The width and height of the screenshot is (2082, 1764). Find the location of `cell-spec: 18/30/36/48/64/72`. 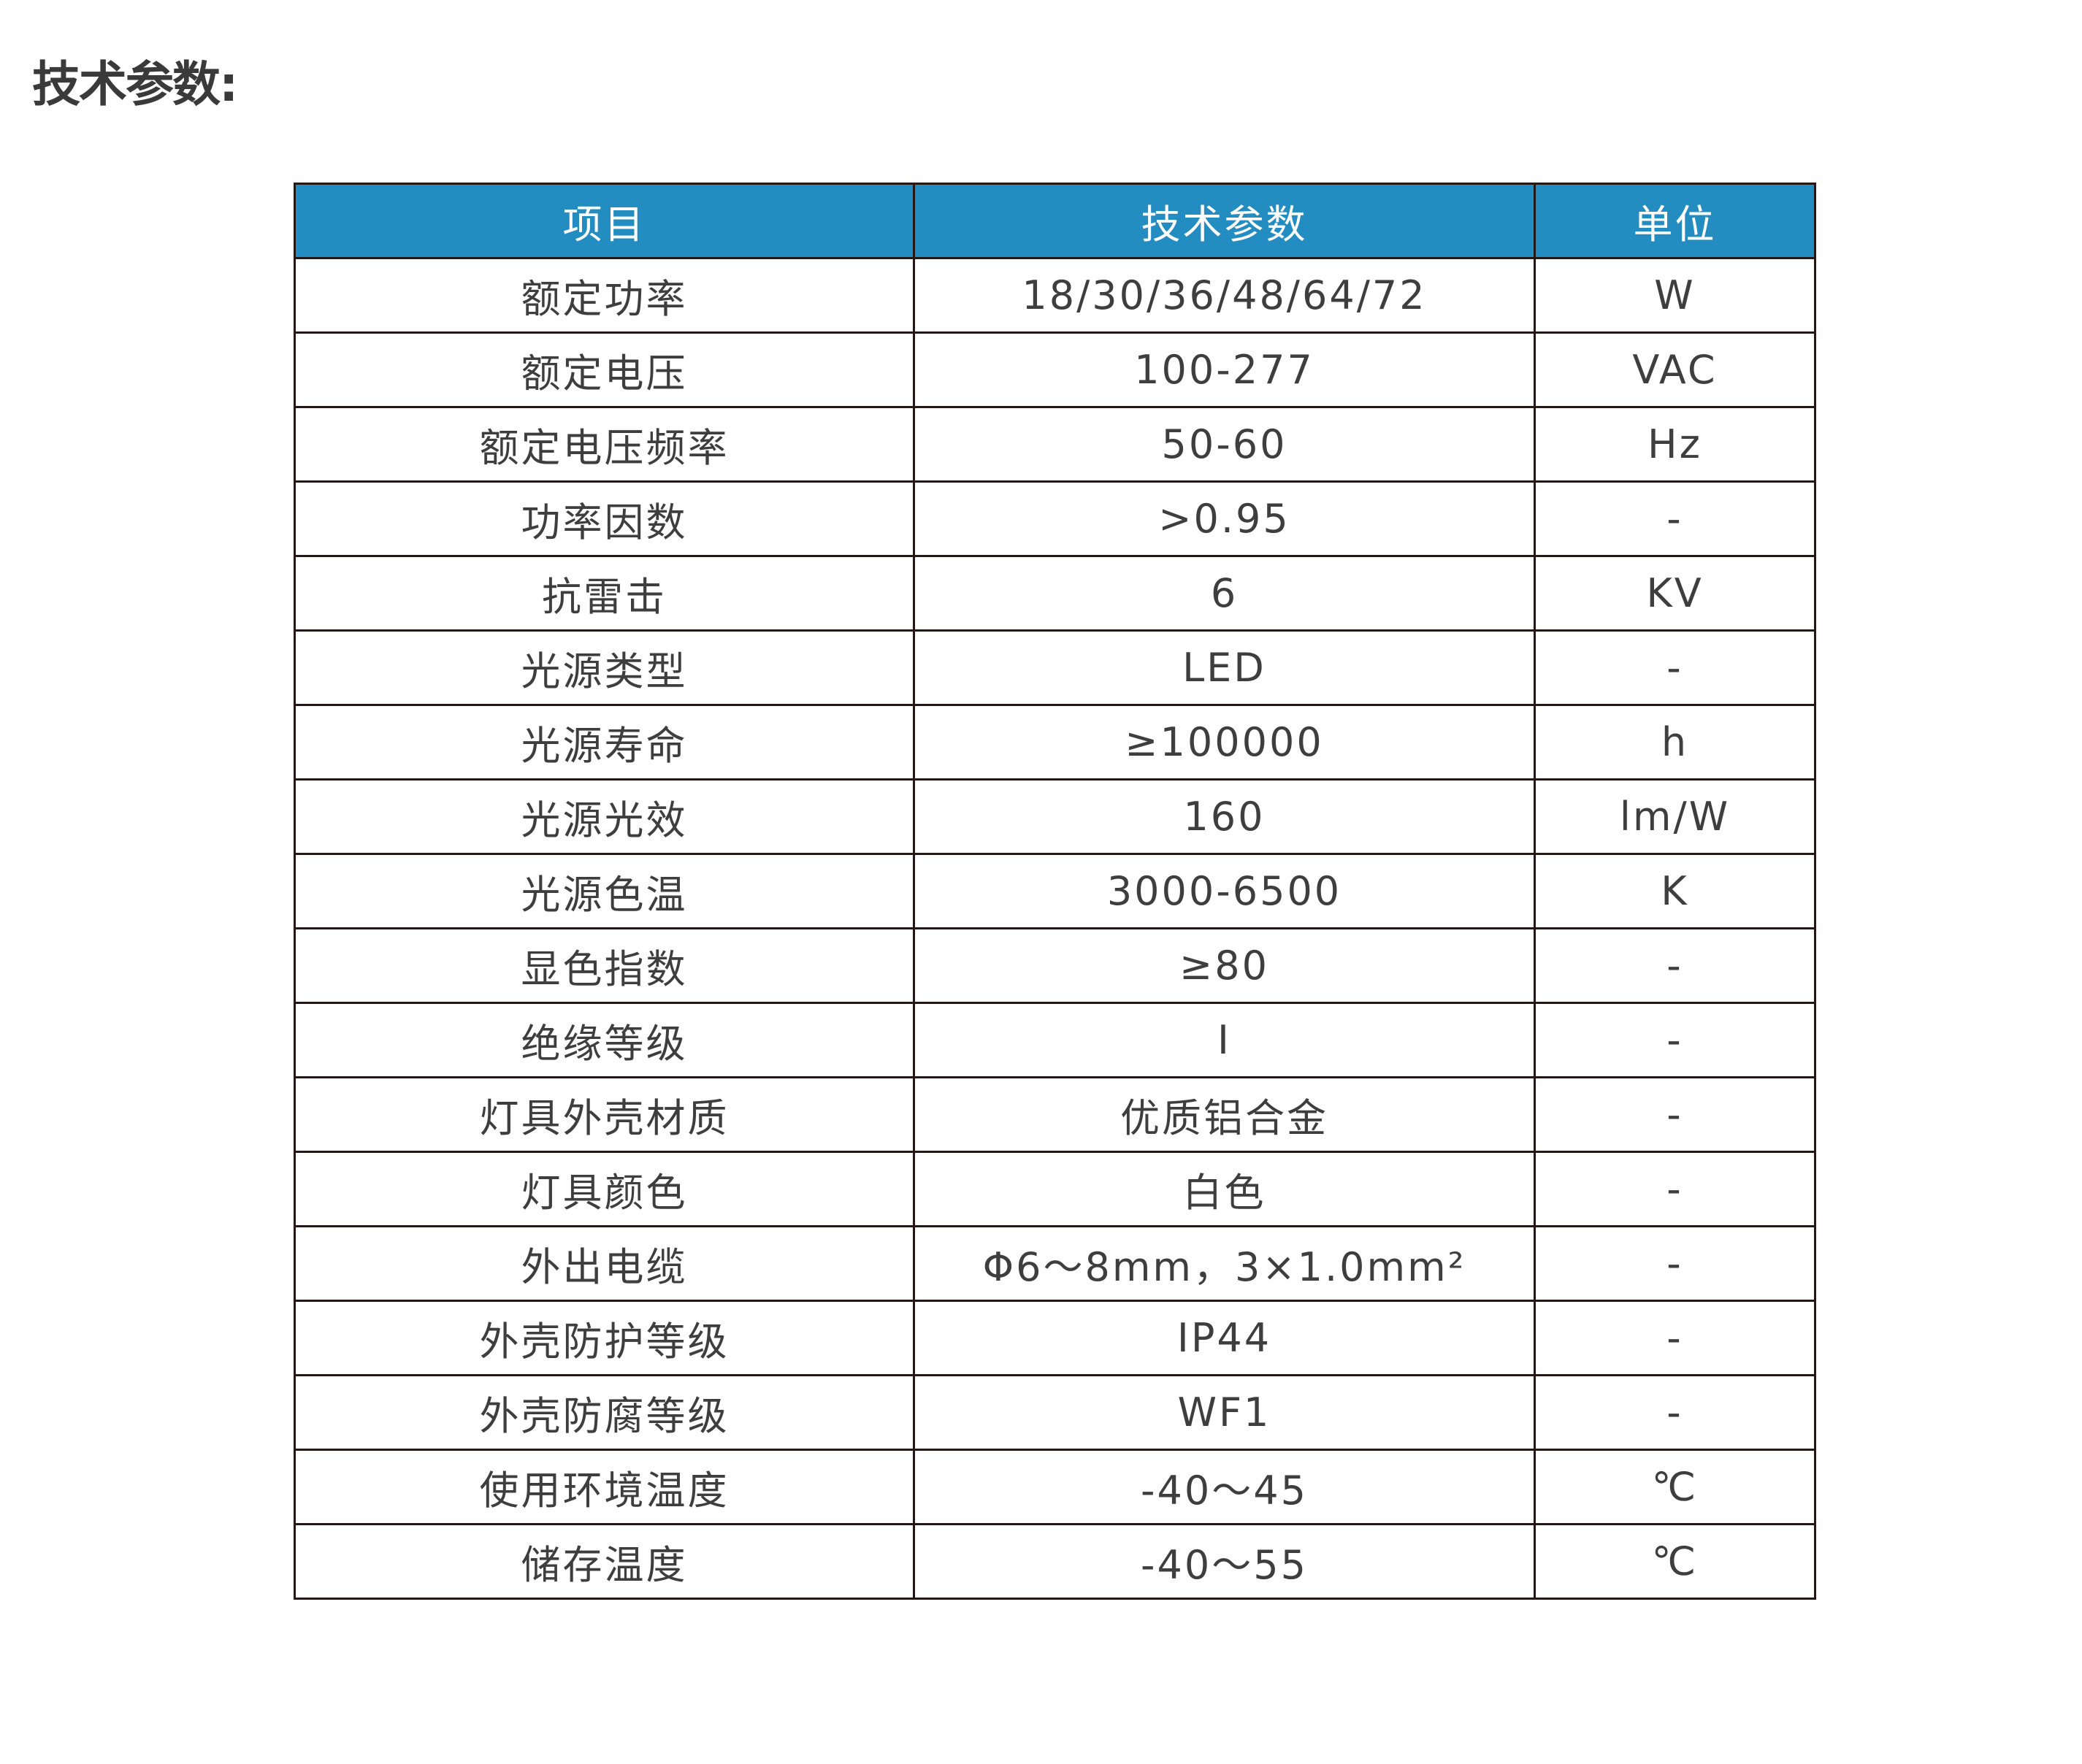

cell-spec: 18/30/36/48/64/72 is located at coordinates (1224, 295).